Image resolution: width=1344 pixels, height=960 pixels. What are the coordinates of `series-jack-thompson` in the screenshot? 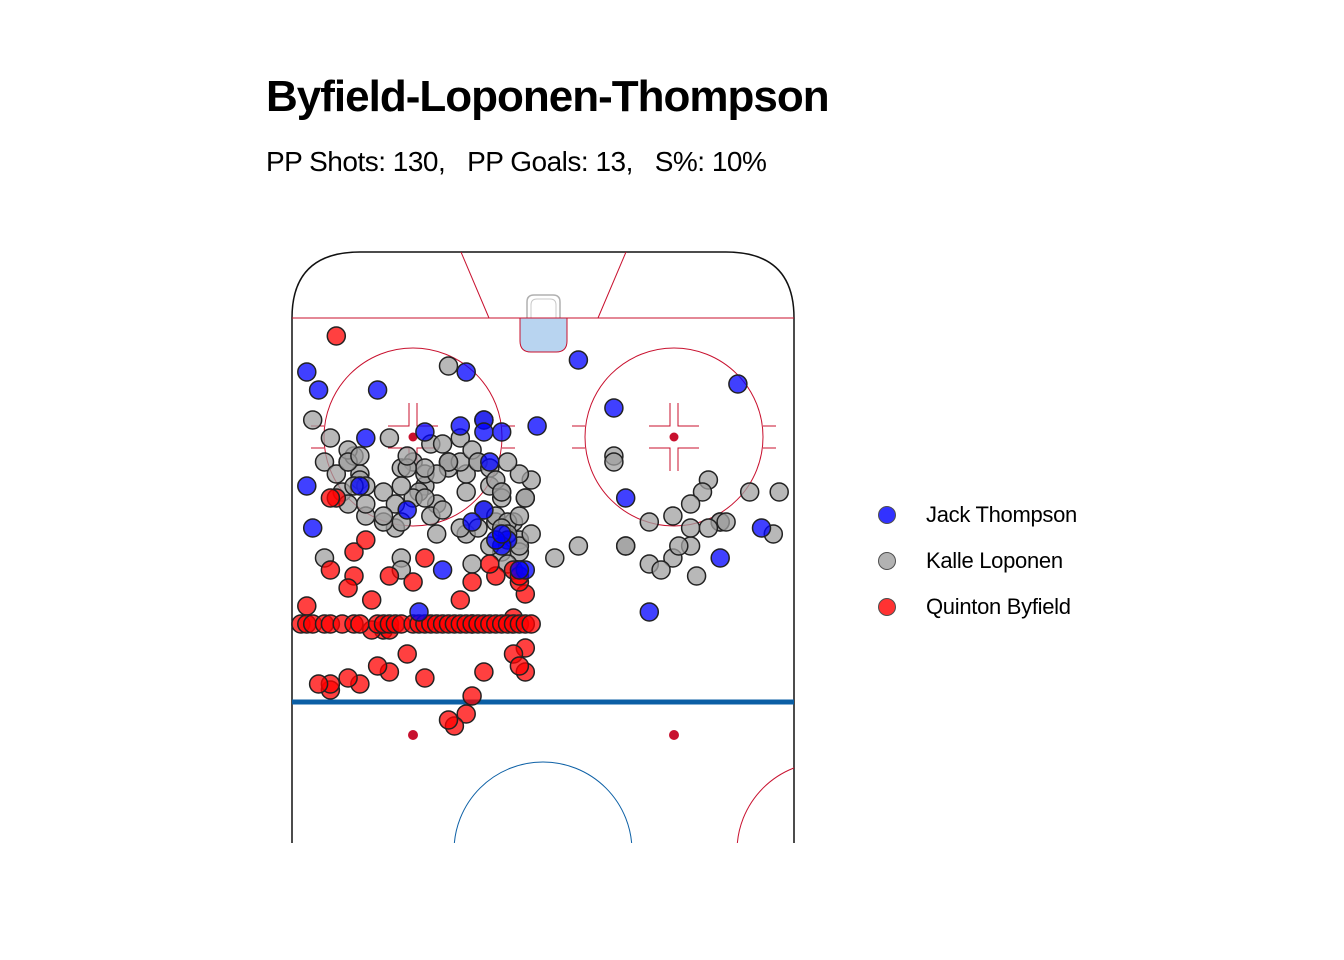 It's located at (534, 486).